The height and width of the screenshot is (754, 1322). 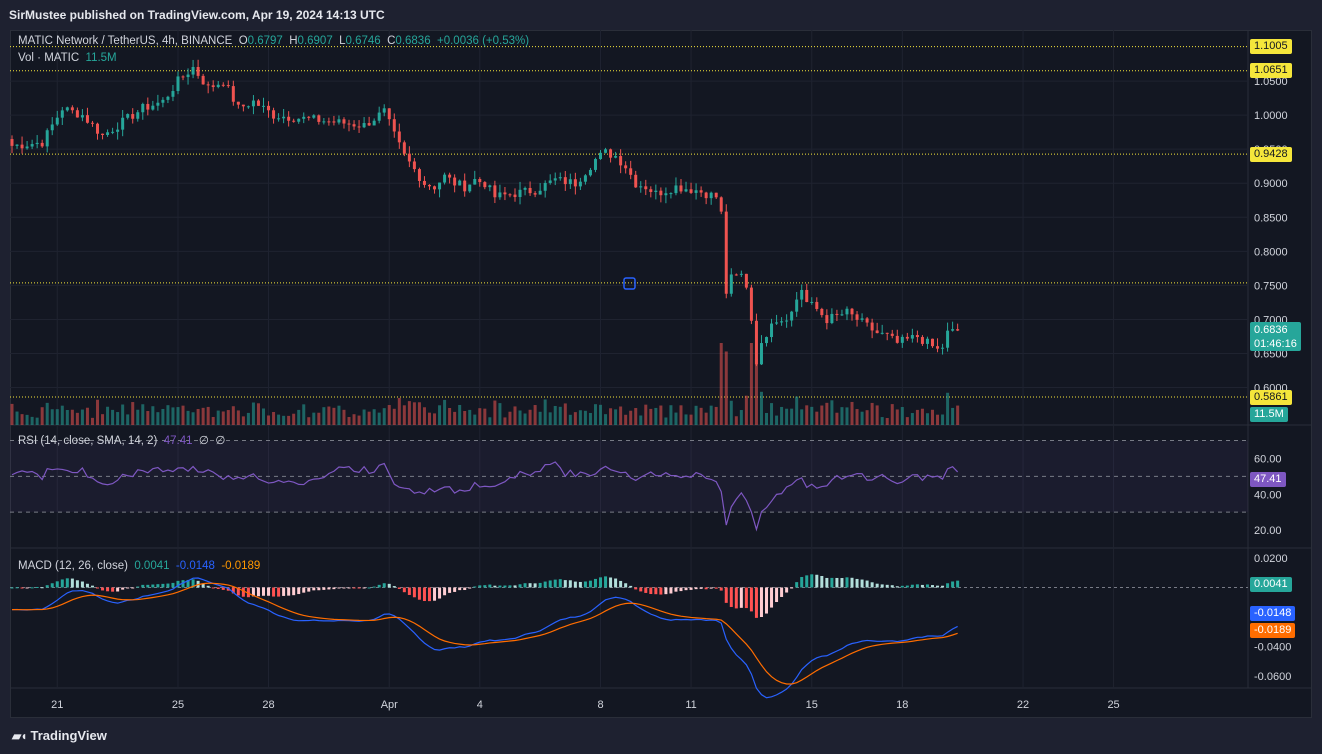 I want to click on macd-label: MACD (12, 26, close), so click(x=73, y=566).